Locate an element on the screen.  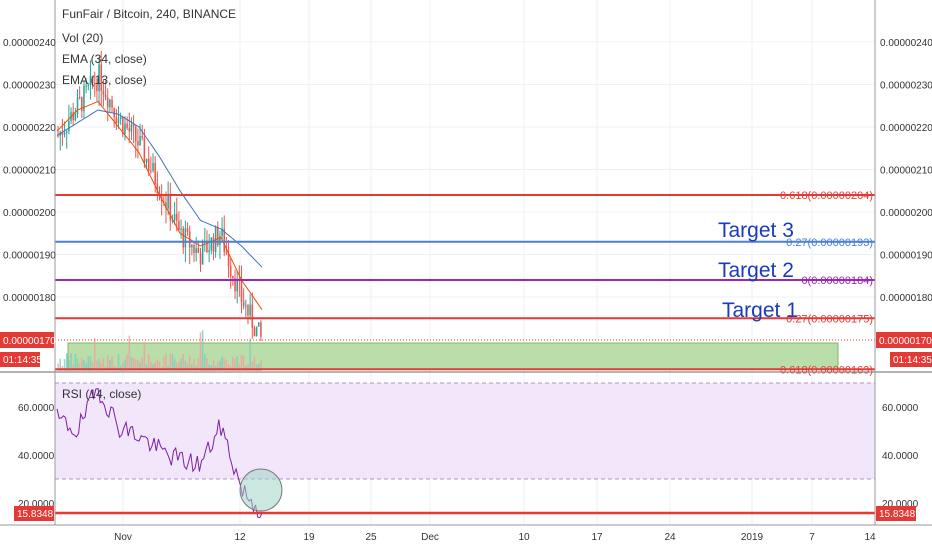
rsi-tick-left: 40.0000 is located at coordinates (36, 456).